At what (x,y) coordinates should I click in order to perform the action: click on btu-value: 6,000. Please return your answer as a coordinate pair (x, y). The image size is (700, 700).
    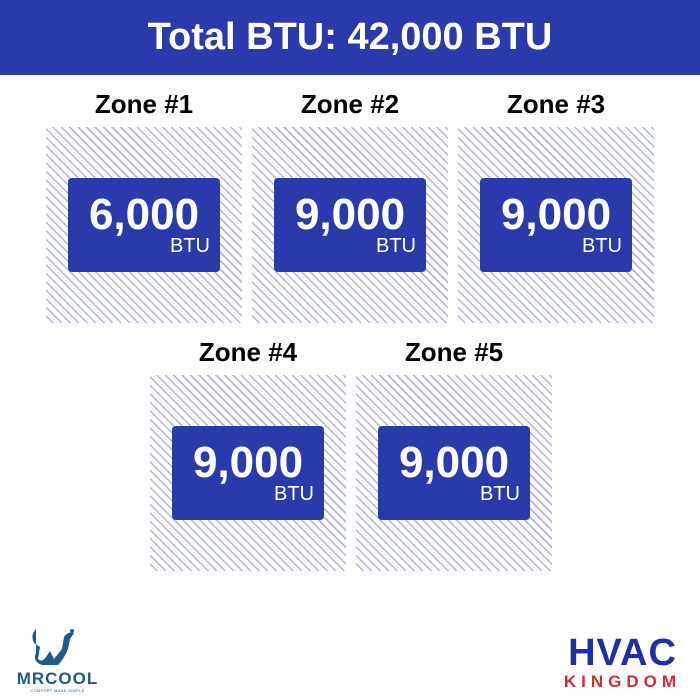
    Looking at the image, I should click on (144, 214).